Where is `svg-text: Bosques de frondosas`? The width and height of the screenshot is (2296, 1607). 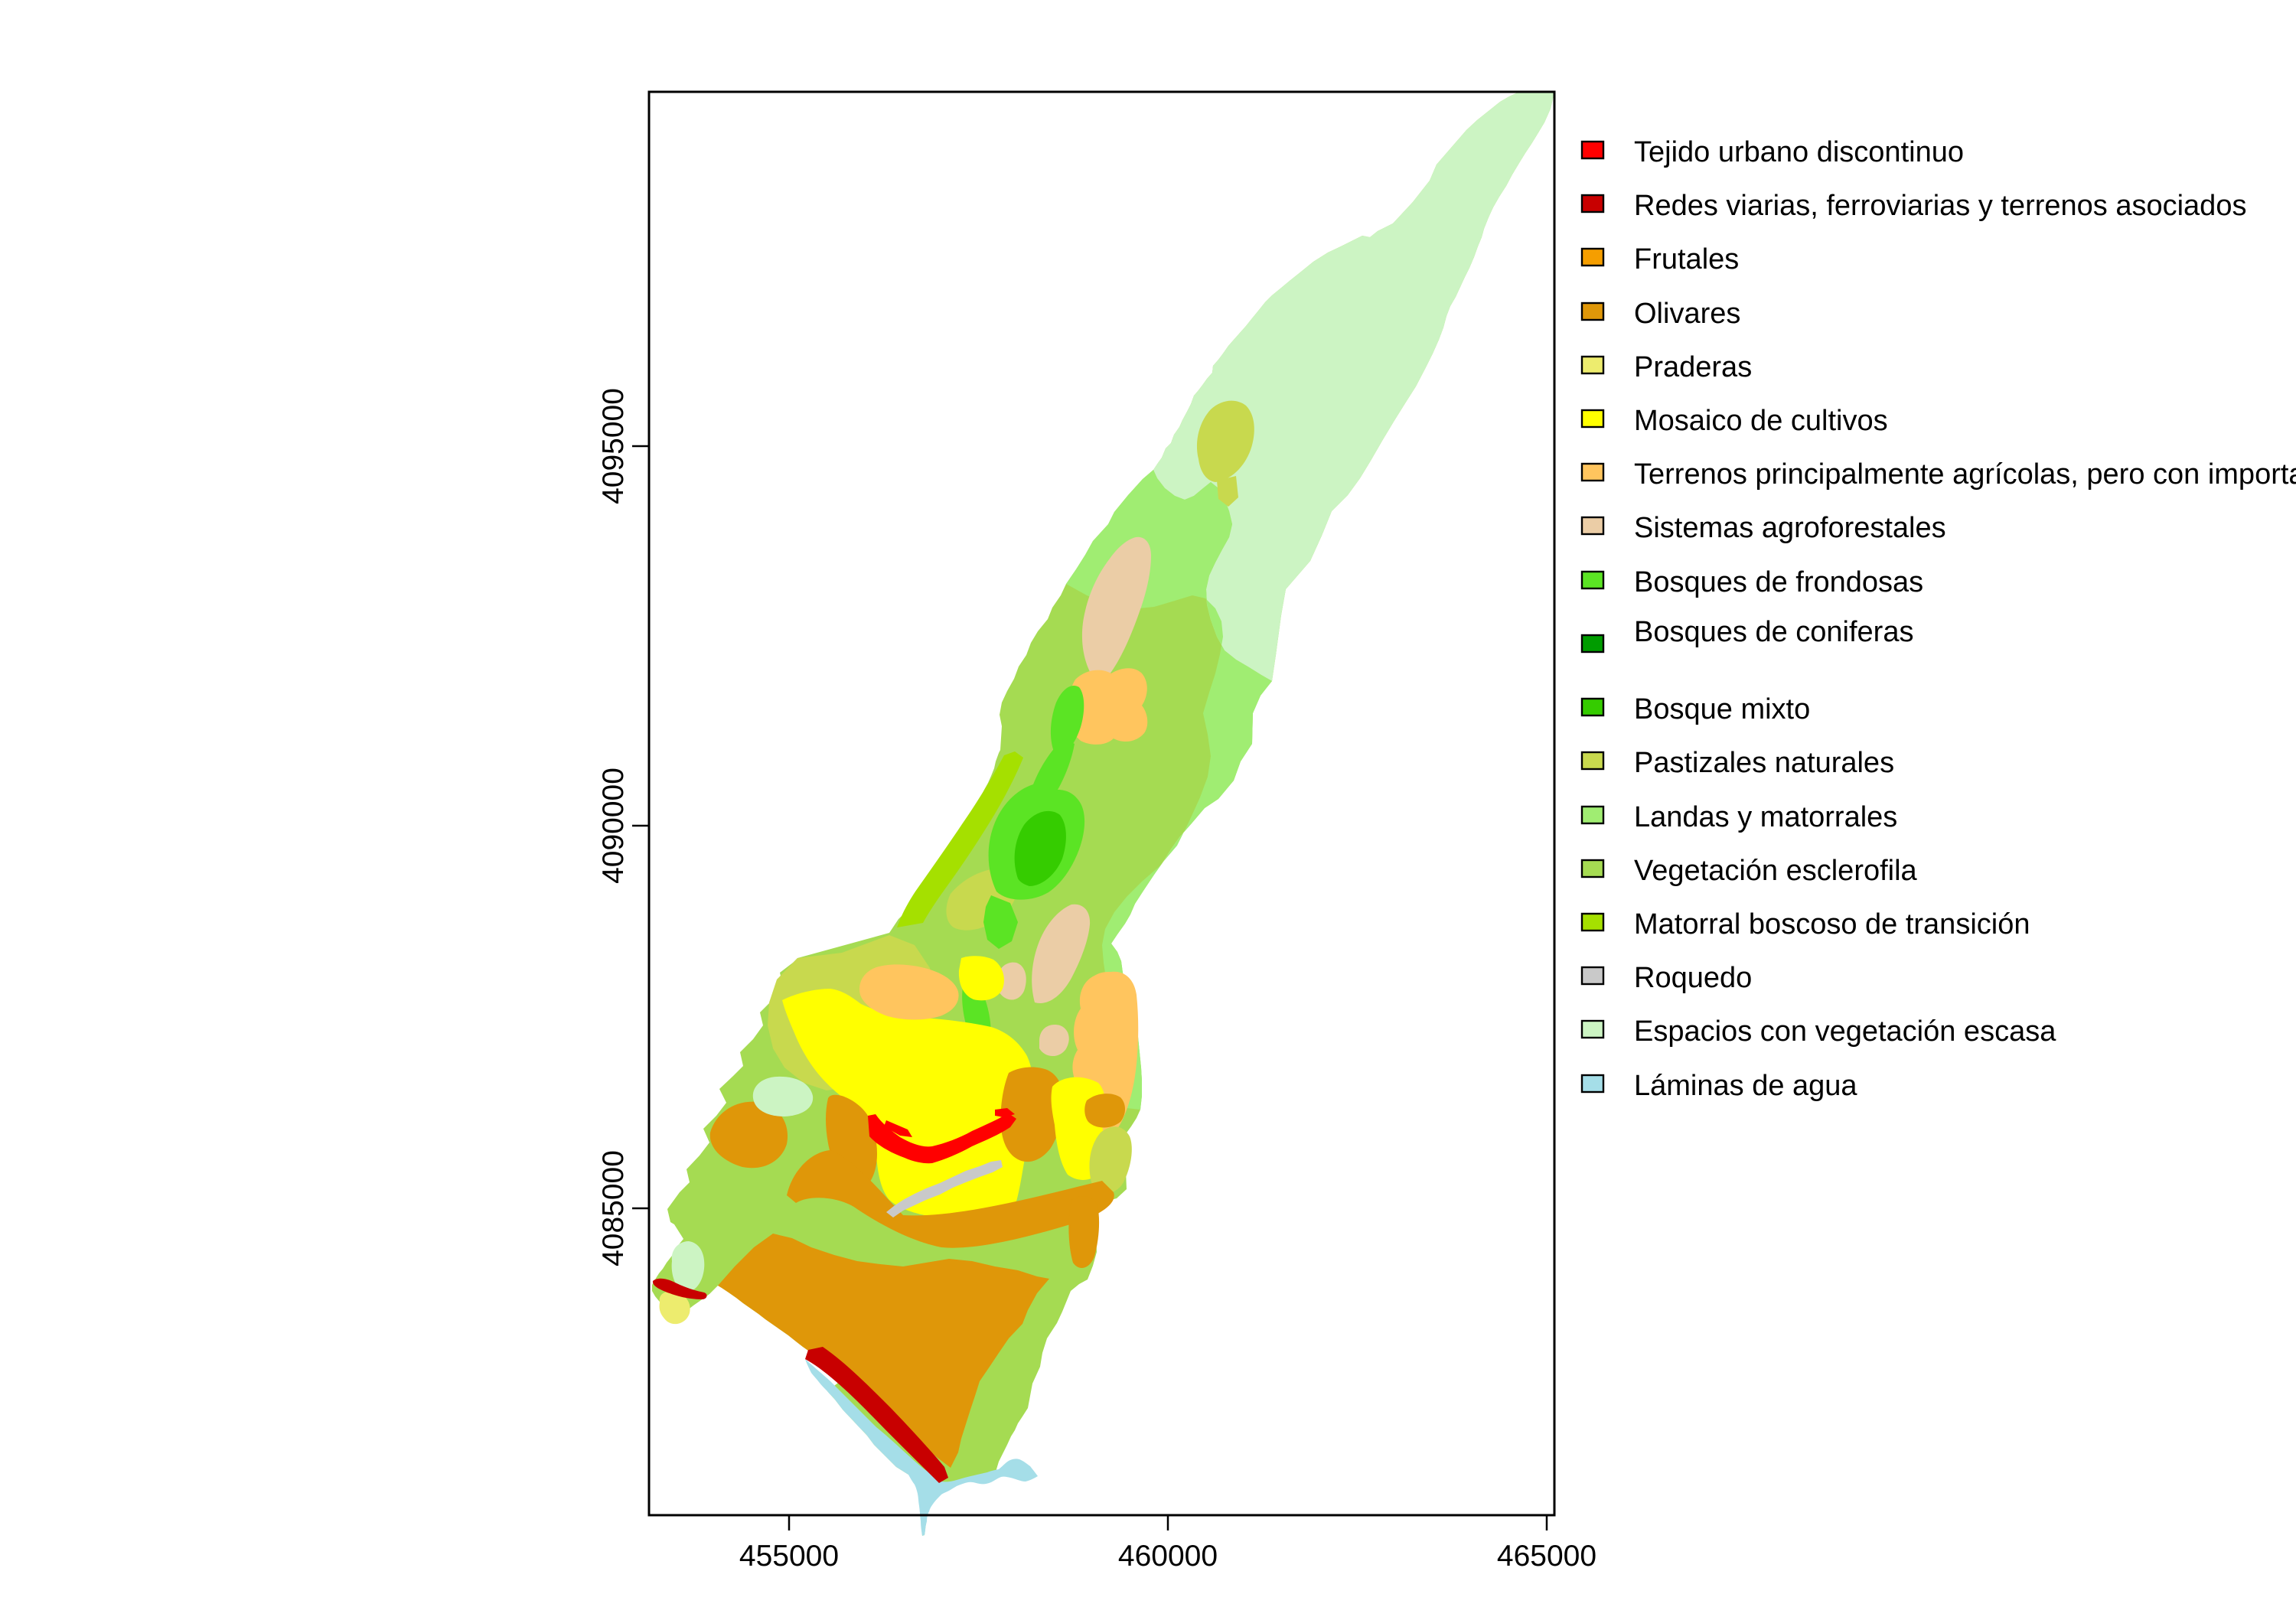 svg-text: Bosques de frondosas is located at coordinates (1778, 582).